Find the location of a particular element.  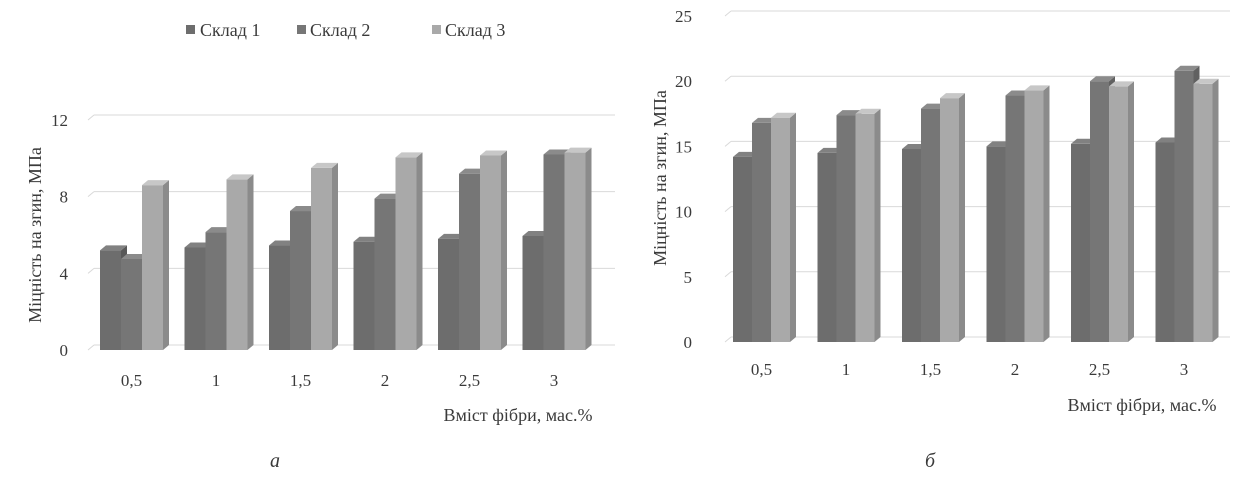

x-tick-labels: 0,5 1 1,5 2 2,5 3 is located at coordinates (339, 380).